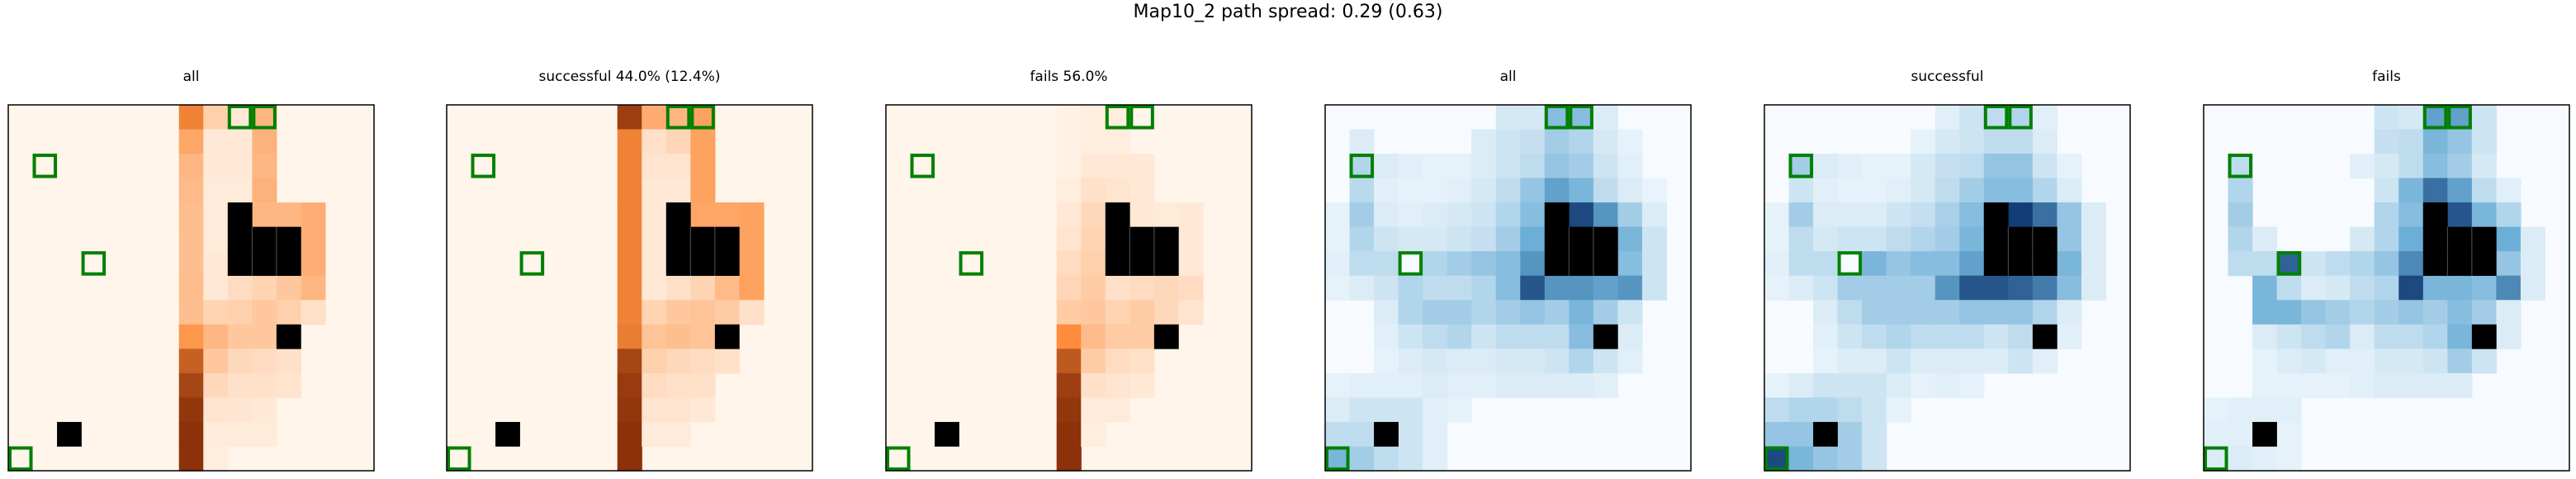 Image resolution: width=2576 pixels, height=479 pixels. Describe the element at coordinates (1947, 77) in the screenshot. I see `panel-title: successful` at that location.